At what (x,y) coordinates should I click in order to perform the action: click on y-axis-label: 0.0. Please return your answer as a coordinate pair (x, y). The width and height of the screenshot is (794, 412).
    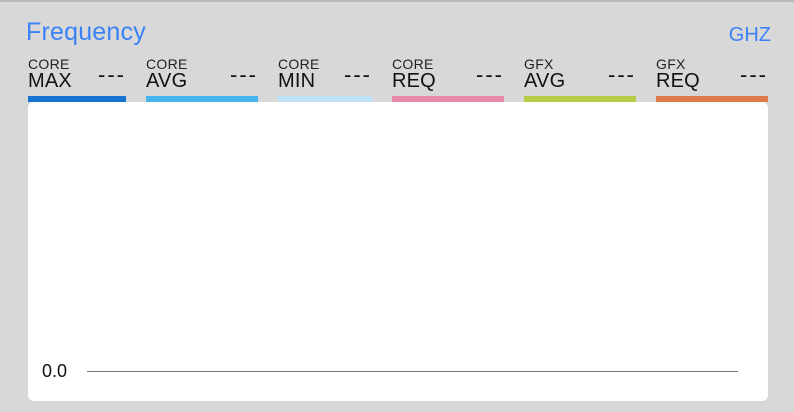
    Looking at the image, I should click on (55, 371).